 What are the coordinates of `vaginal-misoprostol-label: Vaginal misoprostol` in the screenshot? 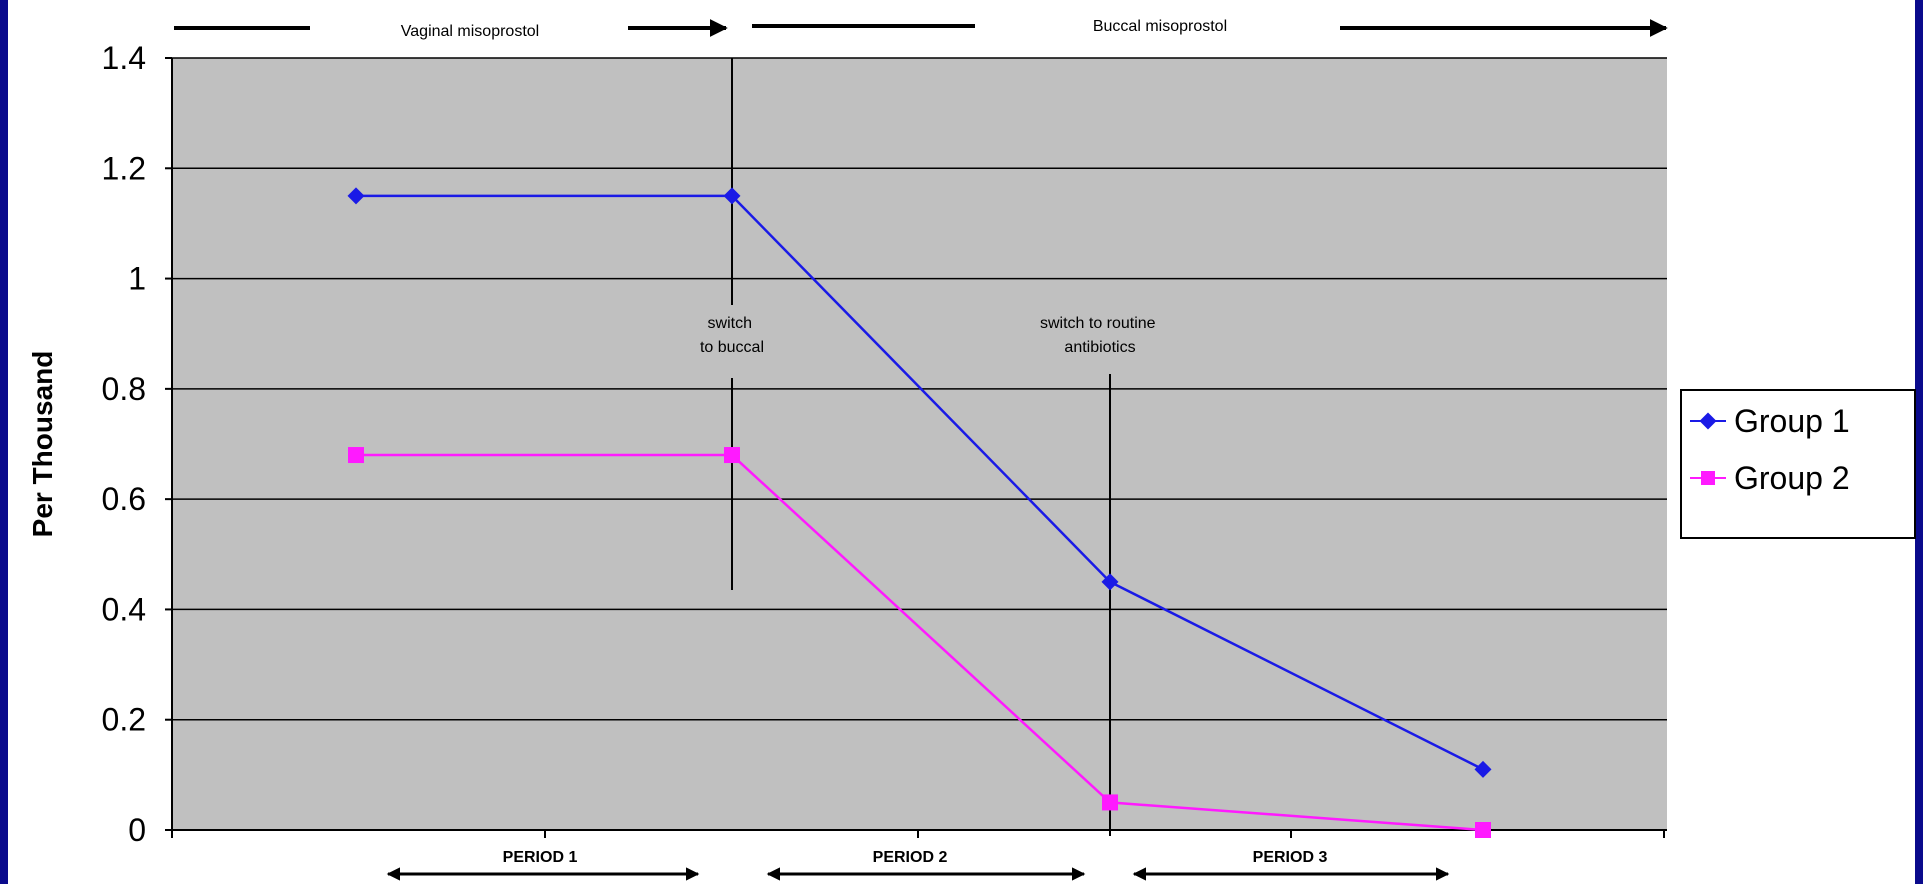 It's located at (470, 31).